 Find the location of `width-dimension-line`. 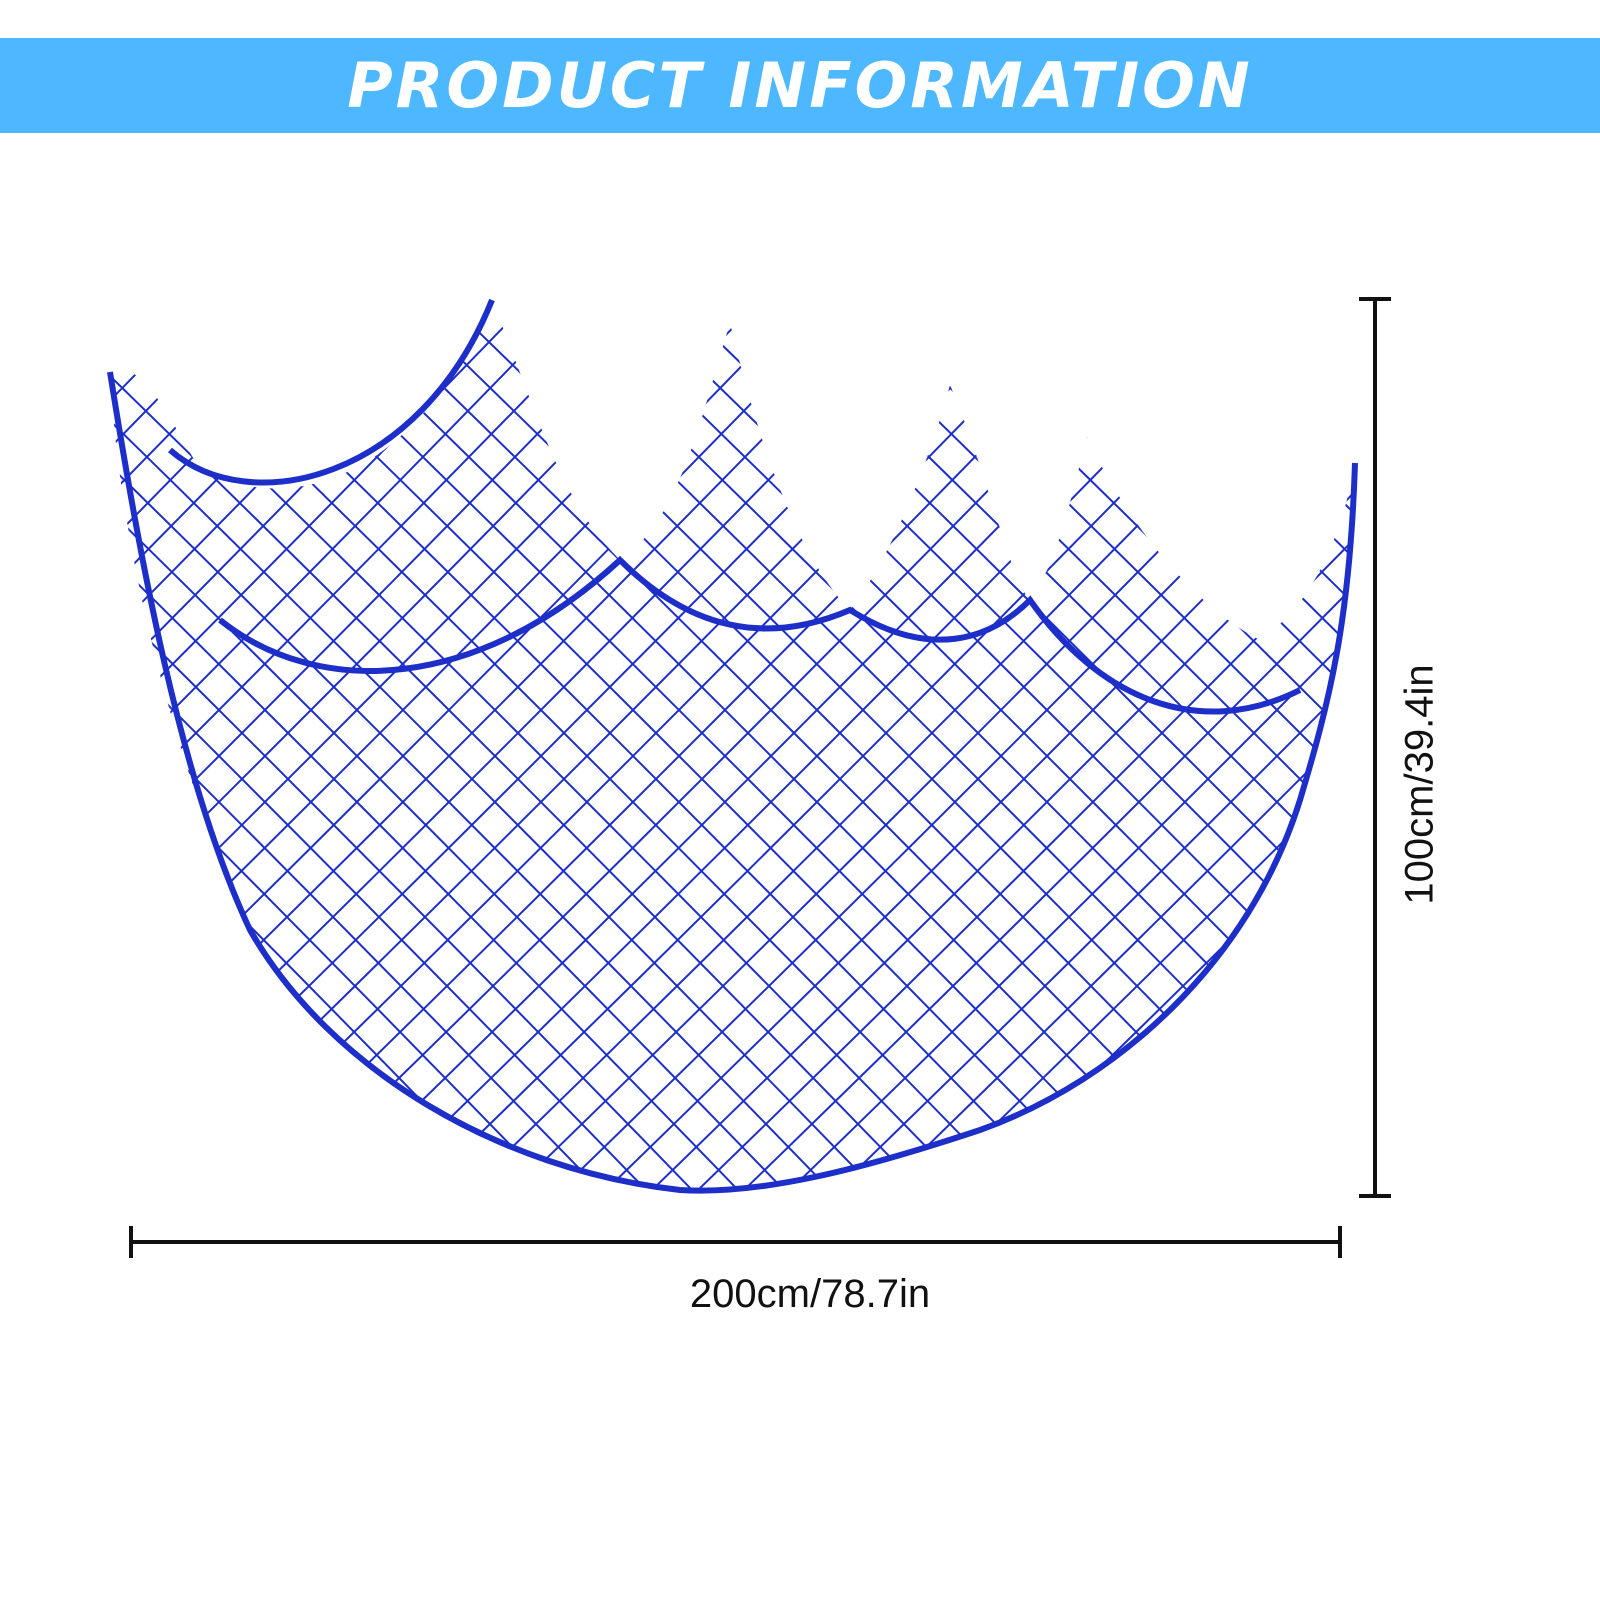

width-dimension-line is located at coordinates (735, 1242).